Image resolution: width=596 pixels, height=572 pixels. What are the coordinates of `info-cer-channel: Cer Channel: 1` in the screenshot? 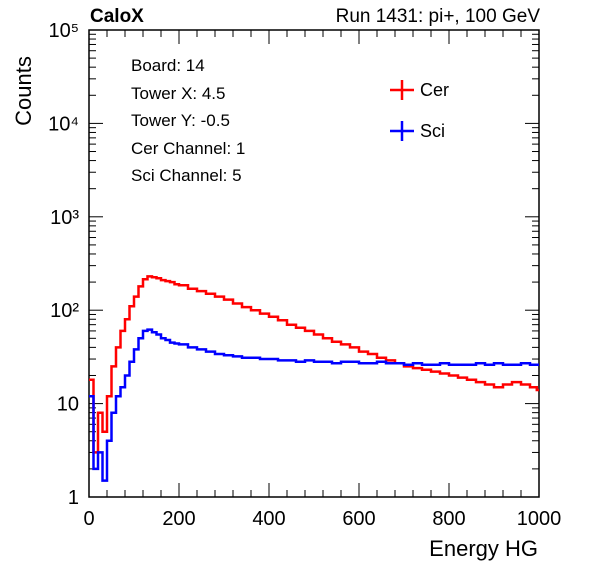 It's located at (188, 148).